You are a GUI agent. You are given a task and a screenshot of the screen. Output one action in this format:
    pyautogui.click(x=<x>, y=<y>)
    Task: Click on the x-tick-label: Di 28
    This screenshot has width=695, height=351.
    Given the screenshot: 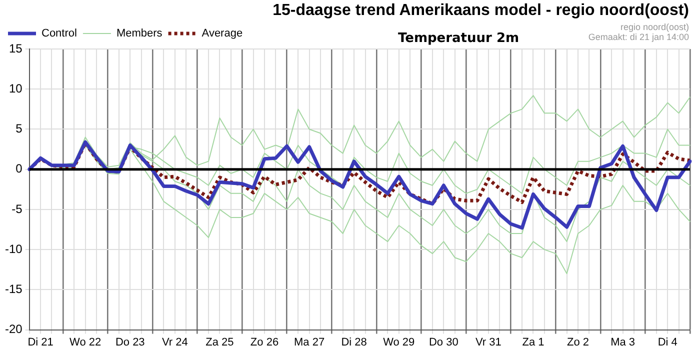 What is the action you would take?
    pyautogui.click(x=354, y=342)
    